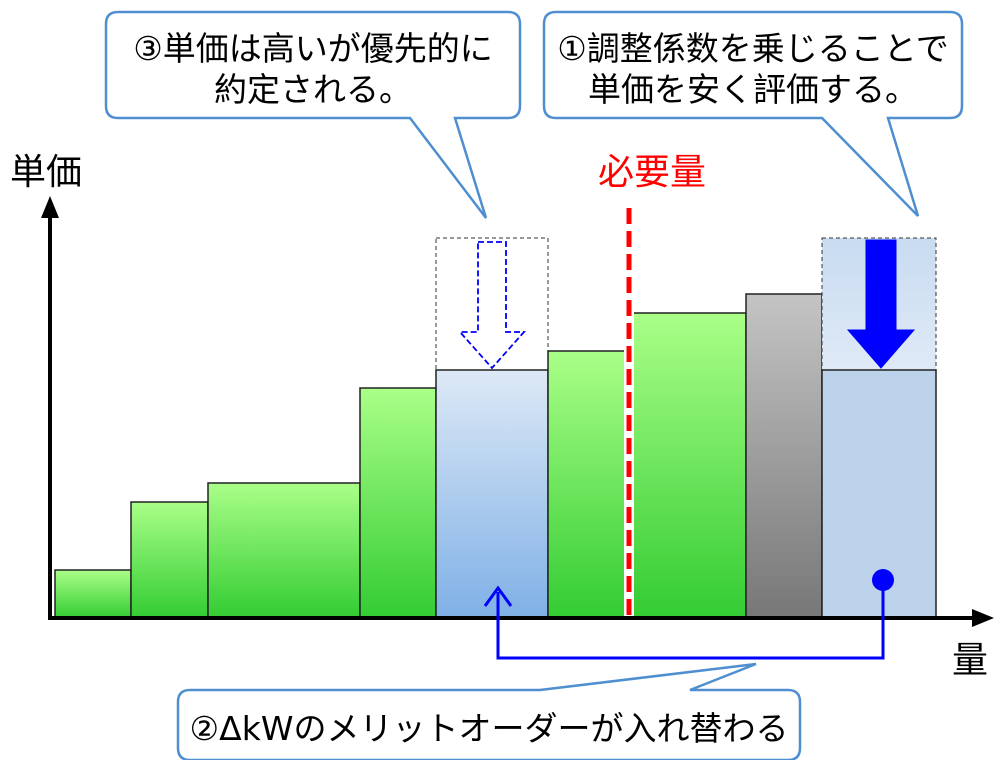 The image size is (996, 760). Describe the element at coordinates (492, 305) in the screenshot. I see `dashed-down-arrow-icon` at that location.